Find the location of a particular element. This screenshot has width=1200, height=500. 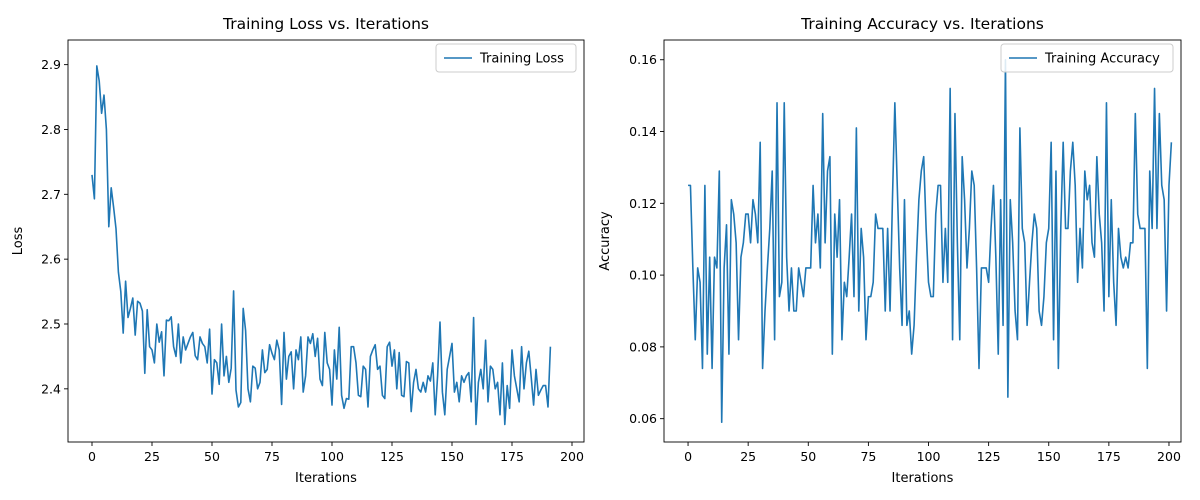

legend-label: Training Accuracy is located at coordinates (1102, 59).